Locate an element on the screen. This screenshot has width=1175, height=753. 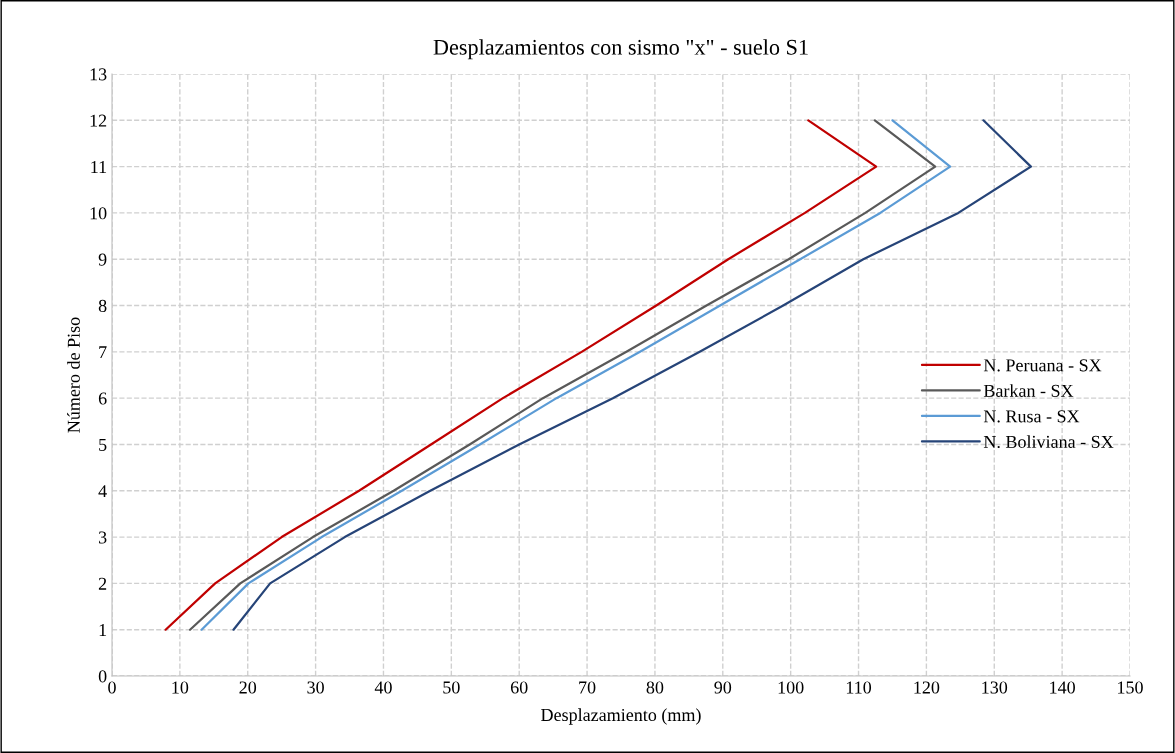
legend-label: N. Peruana - SX is located at coordinates (1042, 365).